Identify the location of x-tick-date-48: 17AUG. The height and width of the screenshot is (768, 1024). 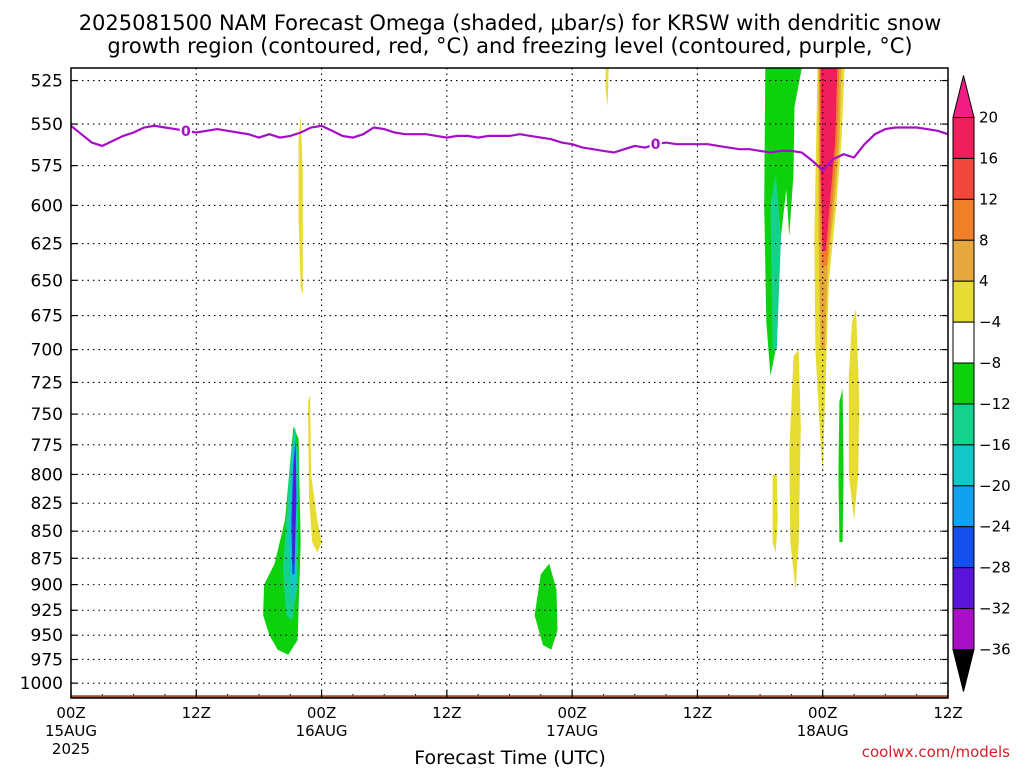
(572, 731).